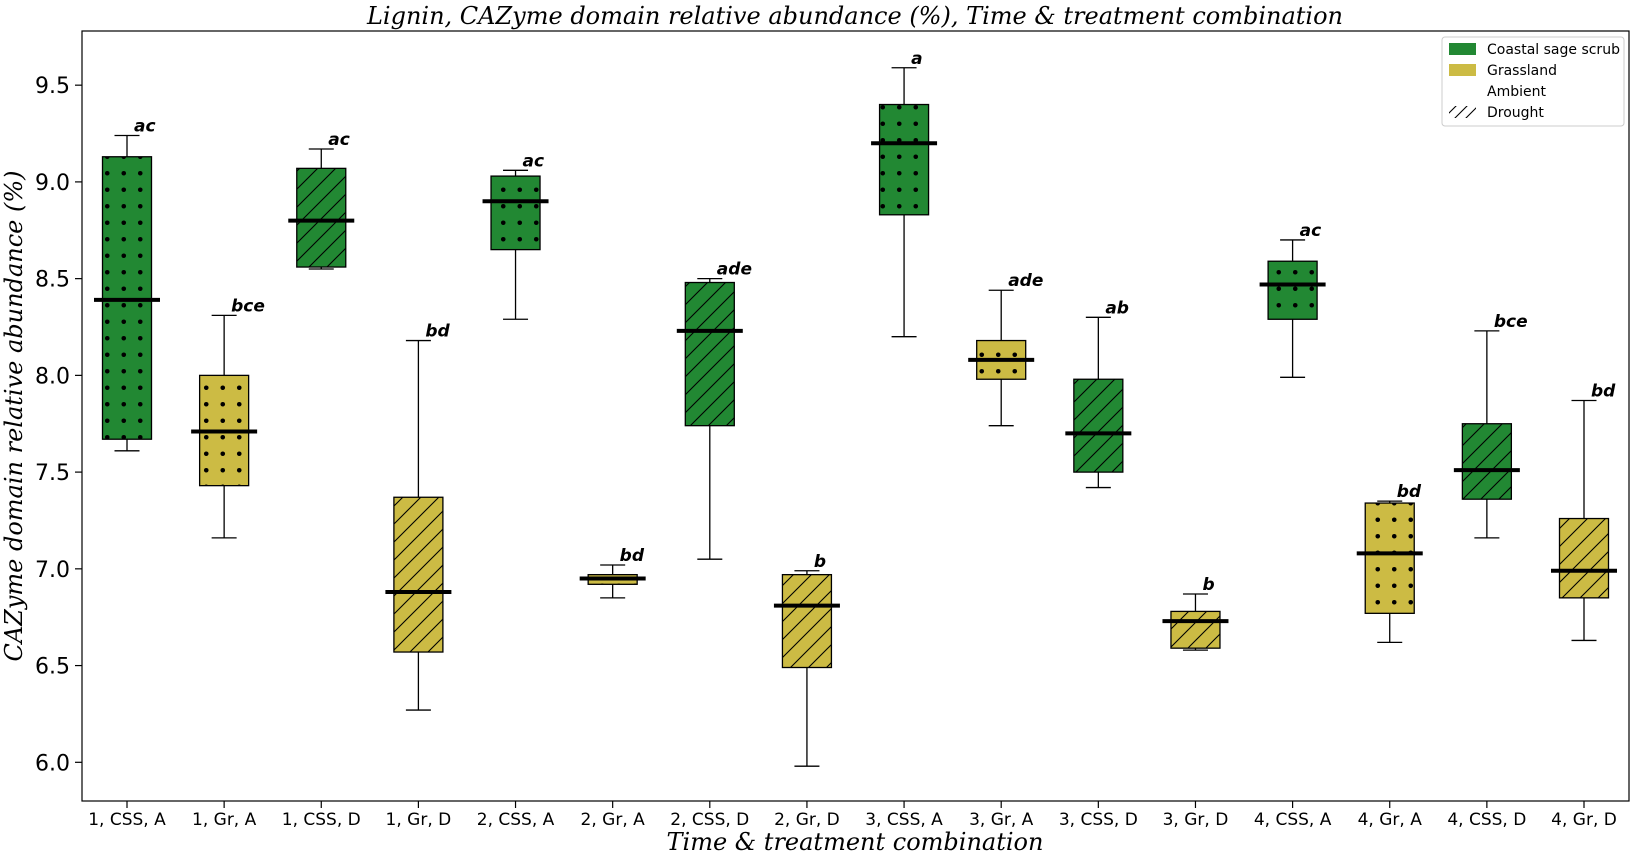 This screenshot has width=1635, height=858. Describe the element at coordinates (709, 820) in the screenshot. I see `x-tick-label: 2, CSS, D` at that location.